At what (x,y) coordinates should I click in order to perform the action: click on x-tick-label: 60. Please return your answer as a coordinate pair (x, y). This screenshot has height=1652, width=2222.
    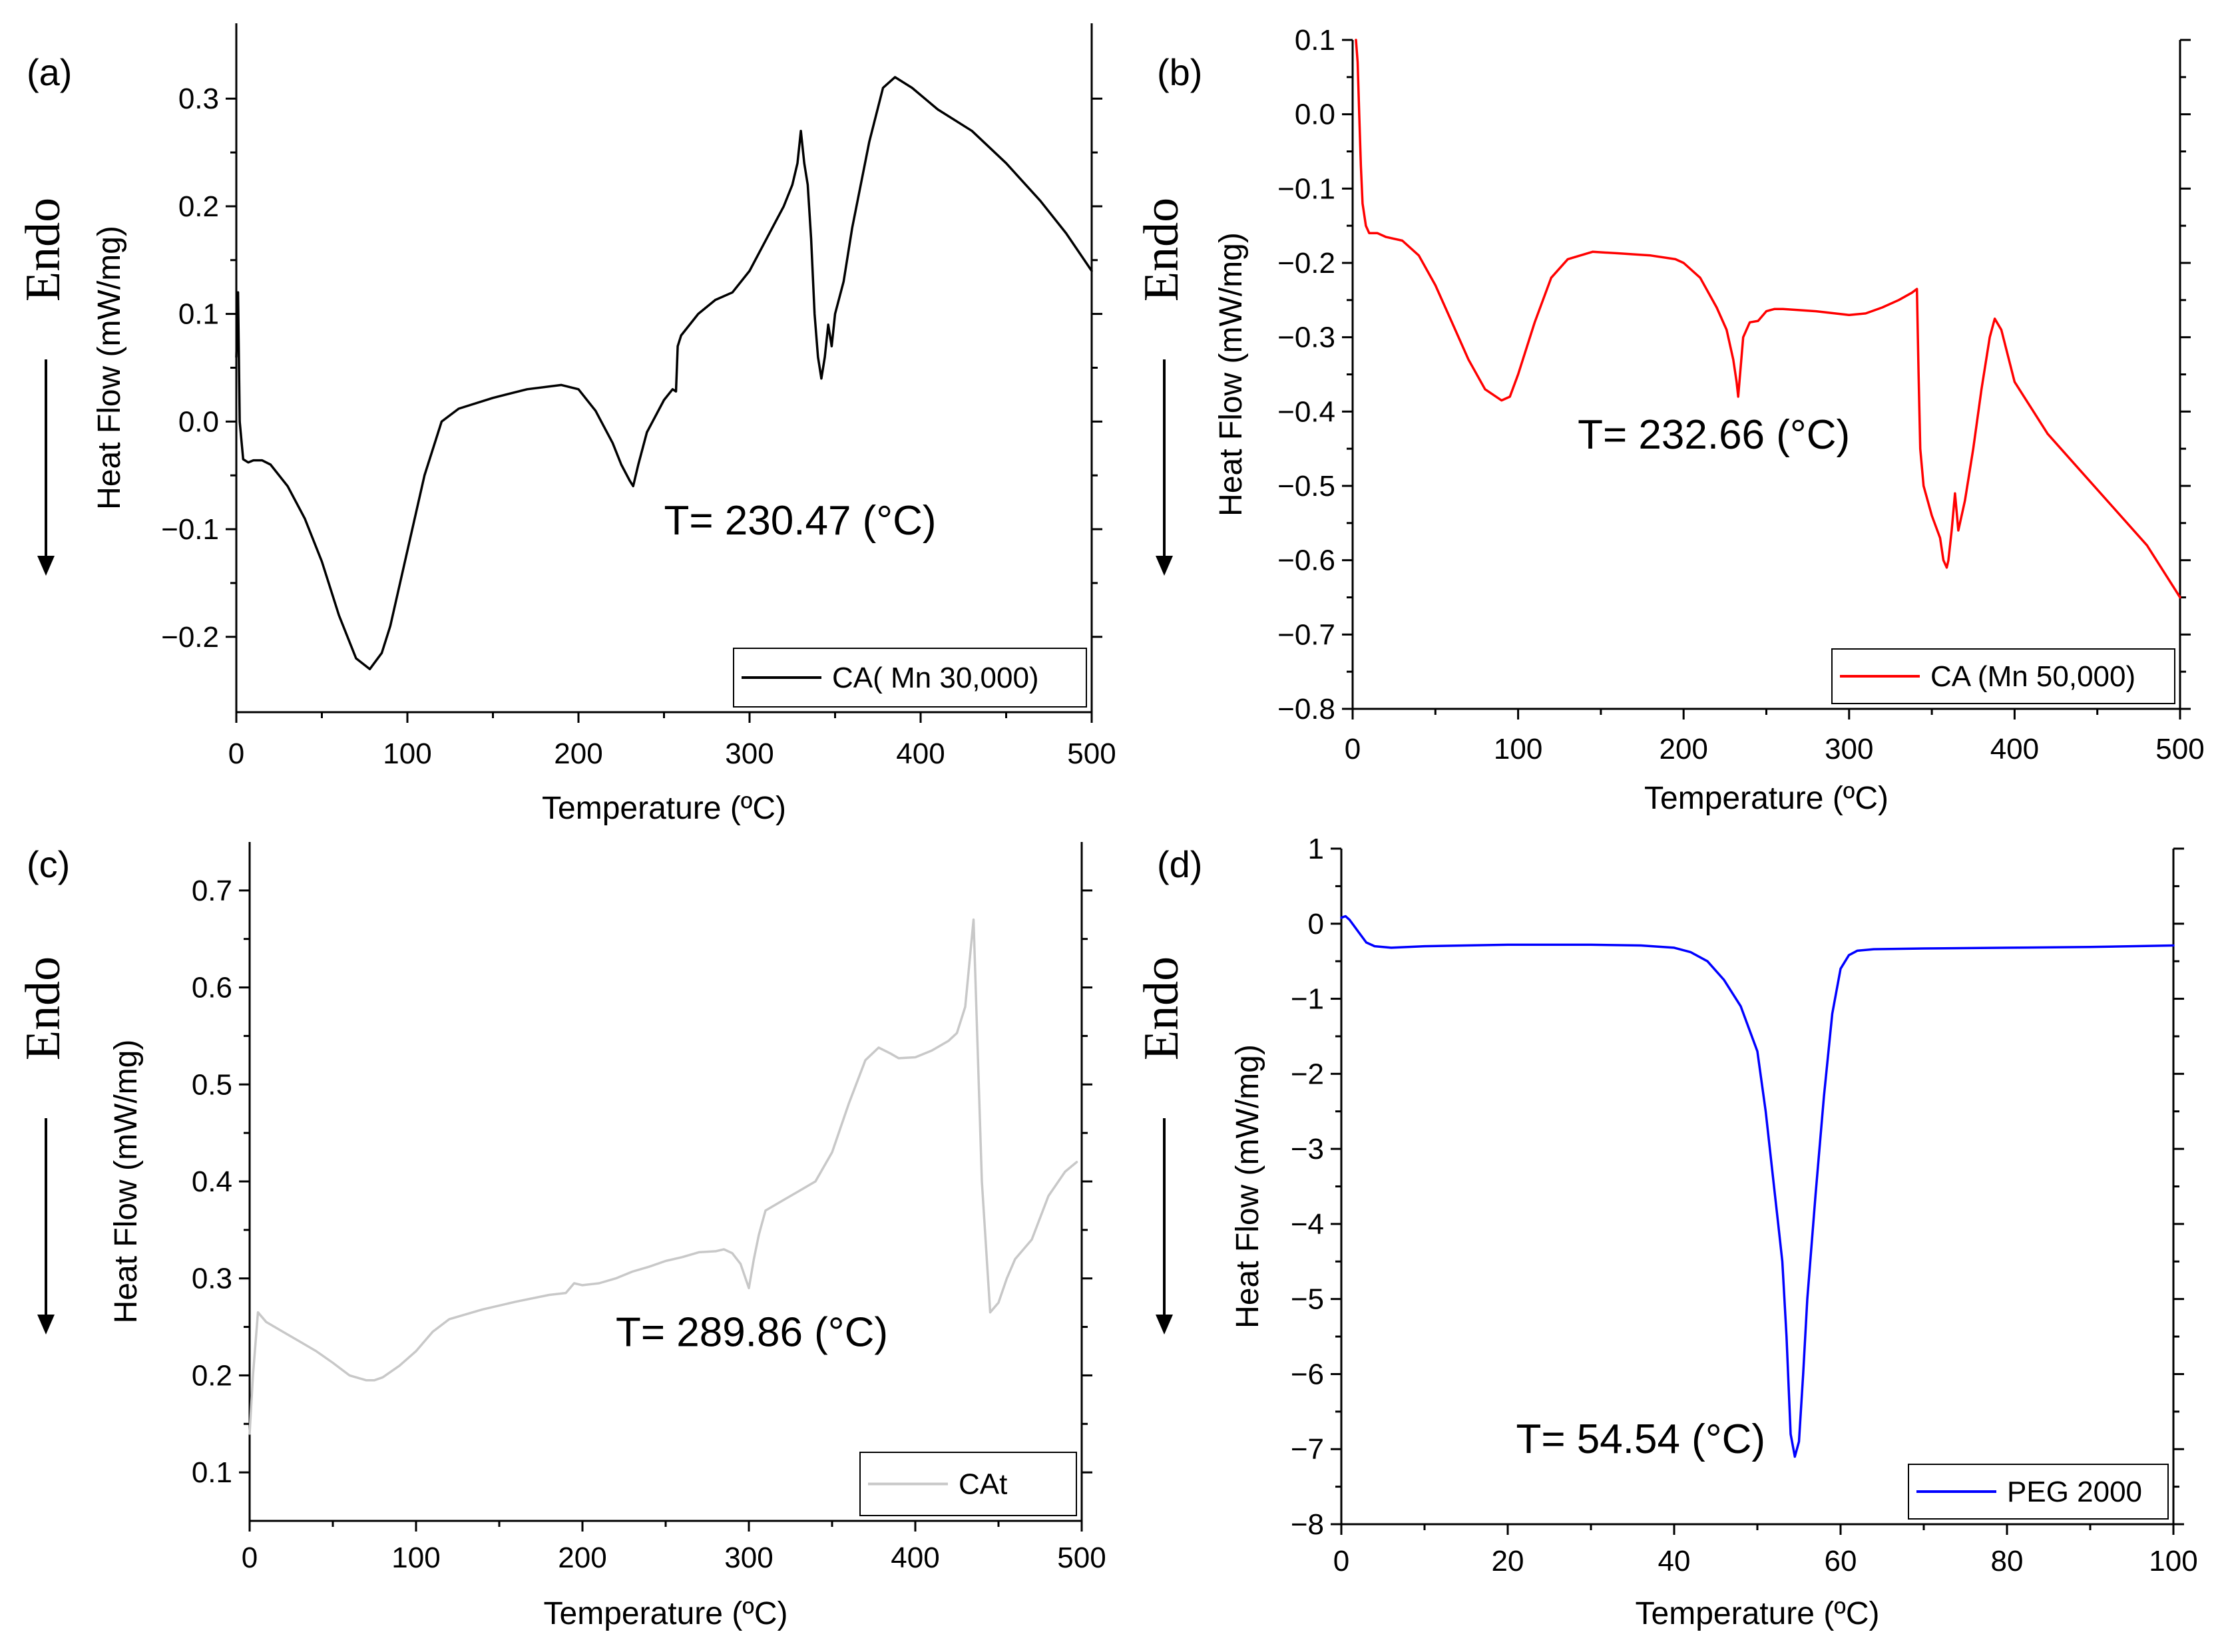
    Looking at the image, I should click on (1841, 1561).